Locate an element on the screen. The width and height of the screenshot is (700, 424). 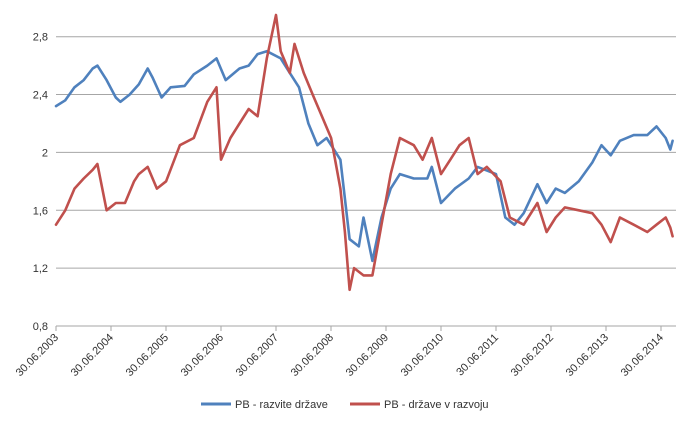
y-tick-label: 2,8 is located at coordinates (40, 38).